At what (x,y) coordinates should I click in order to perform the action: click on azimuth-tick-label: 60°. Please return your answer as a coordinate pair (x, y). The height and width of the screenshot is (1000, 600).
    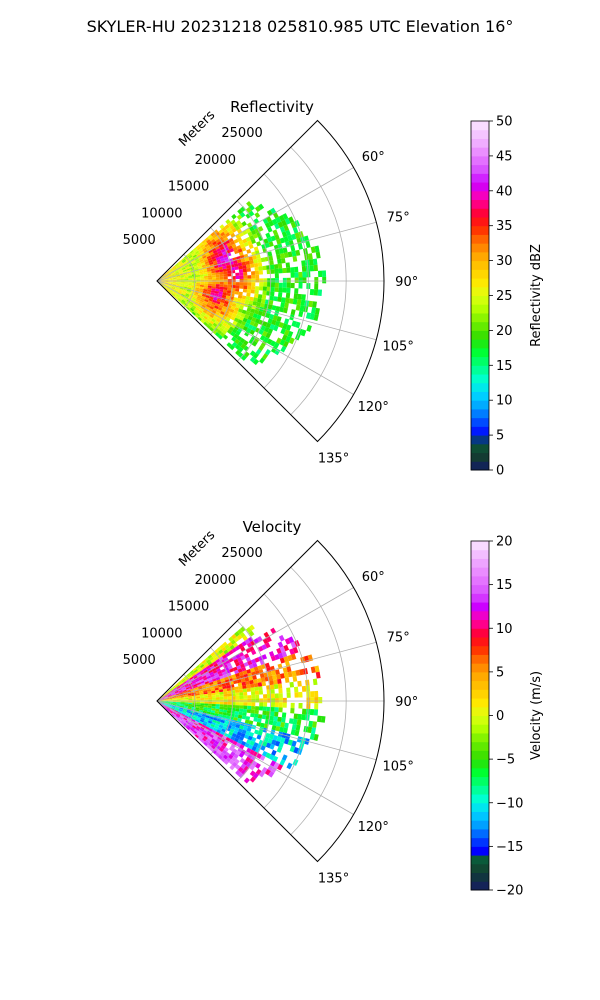
    Looking at the image, I should click on (373, 157).